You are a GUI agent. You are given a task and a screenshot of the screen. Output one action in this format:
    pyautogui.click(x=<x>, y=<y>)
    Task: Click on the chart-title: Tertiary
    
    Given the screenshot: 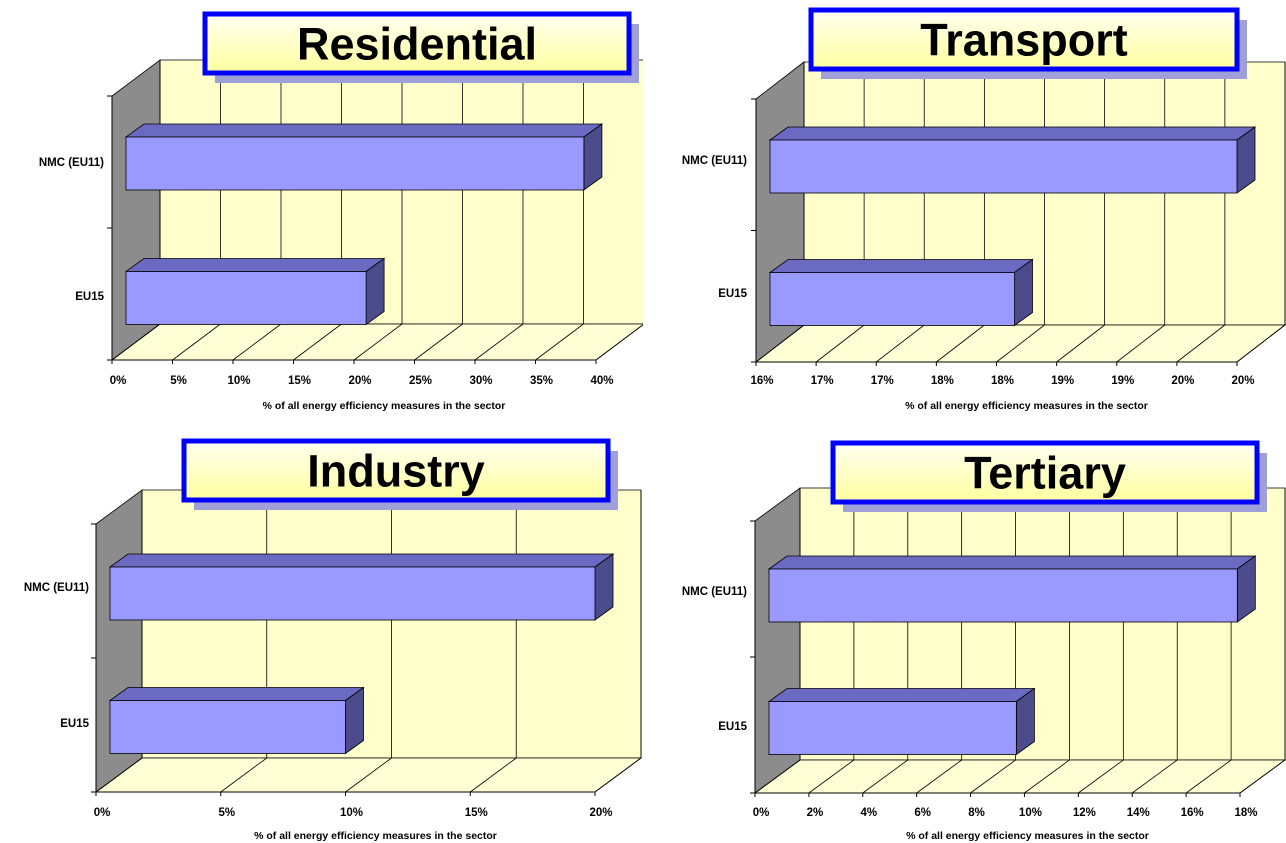 What is the action you would take?
    pyautogui.click(x=1045, y=473)
    